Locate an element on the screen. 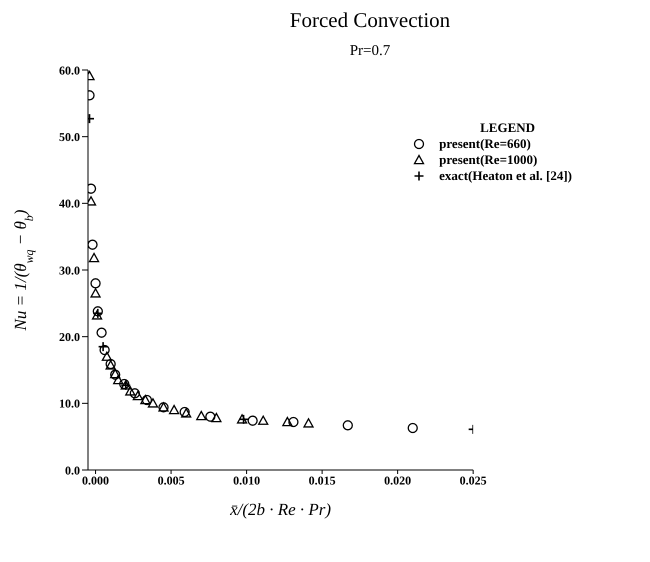 The width and height of the screenshot is (650, 562). x-tick-label: 0.020 is located at coordinates (398, 481).